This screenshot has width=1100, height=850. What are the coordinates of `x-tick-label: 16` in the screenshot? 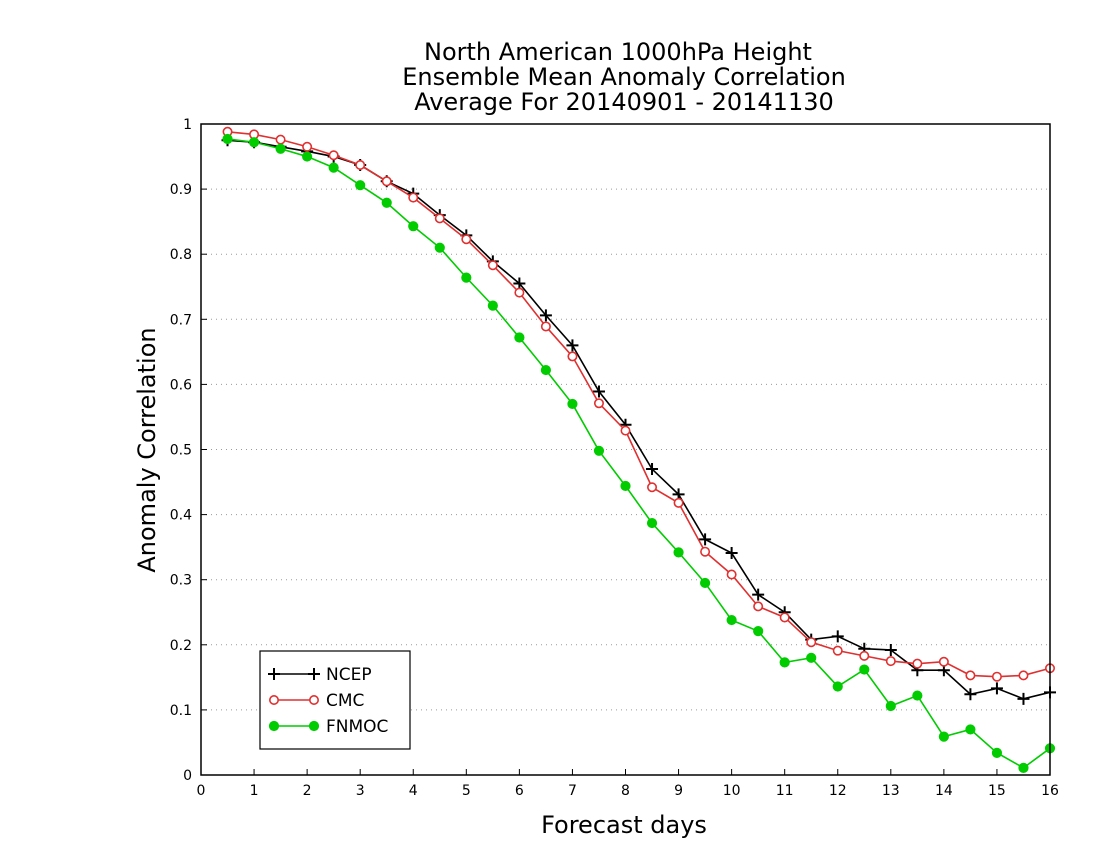 It's located at (1050, 791).